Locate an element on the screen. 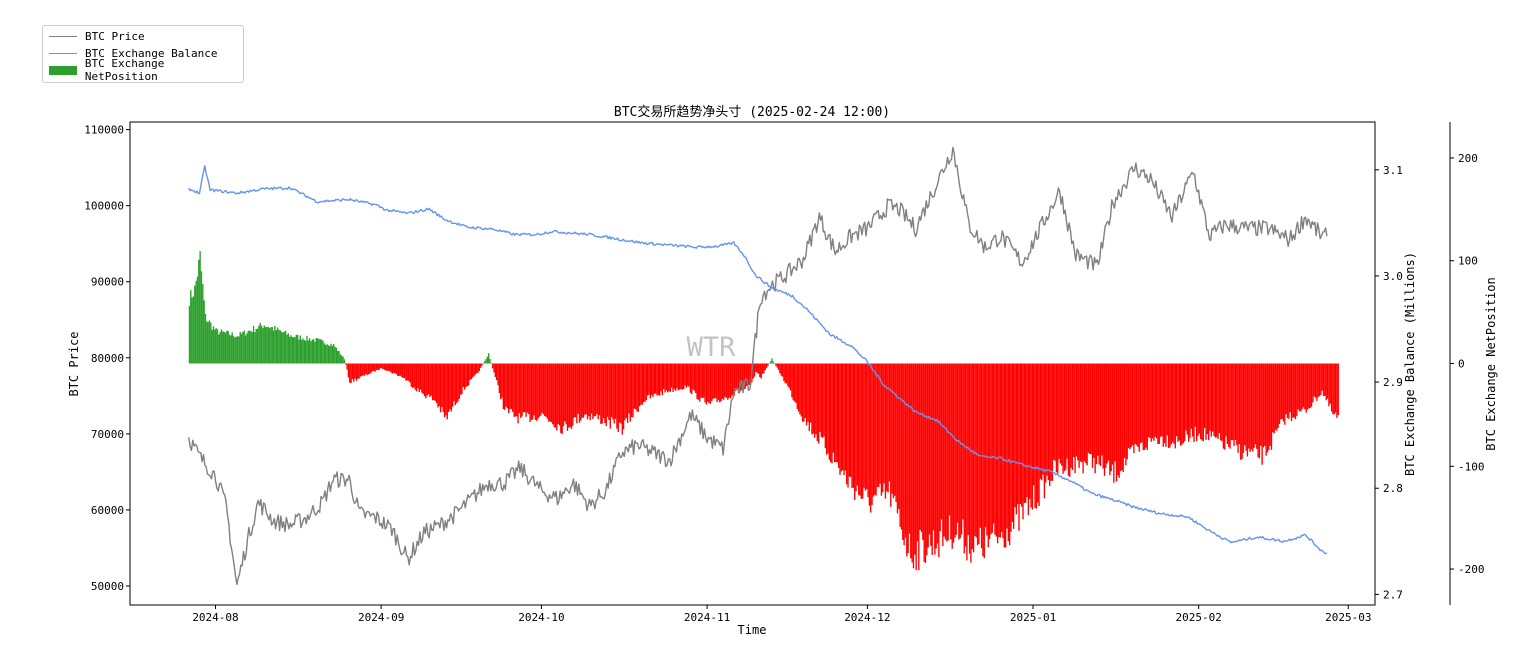 The image size is (1526, 648). legend-swatch-price is located at coordinates (63, 36).